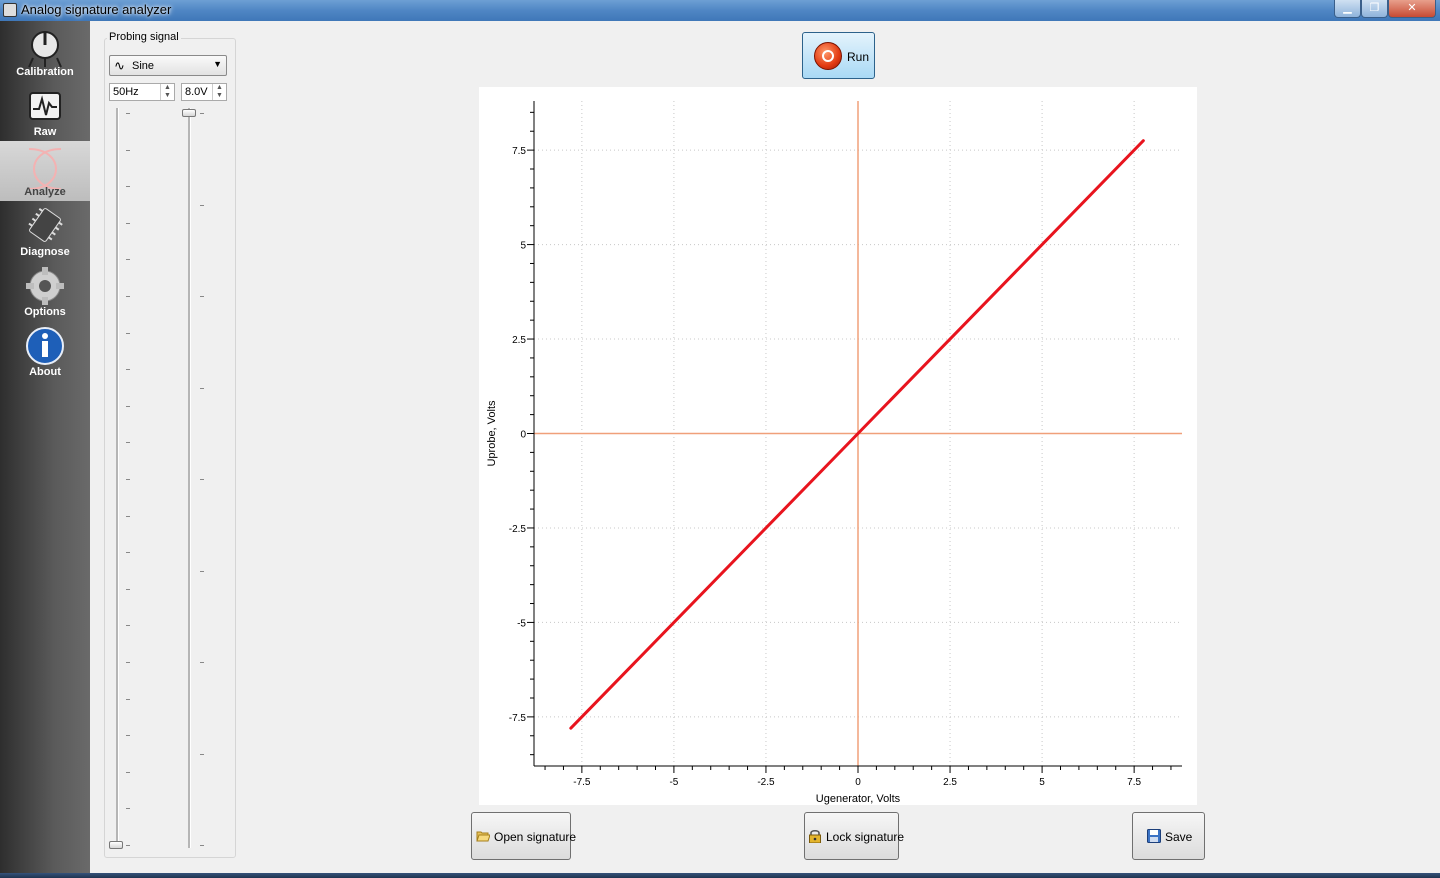  Describe the element at coordinates (45, 224) in the screenshot. I see `chip-icon` at that location.